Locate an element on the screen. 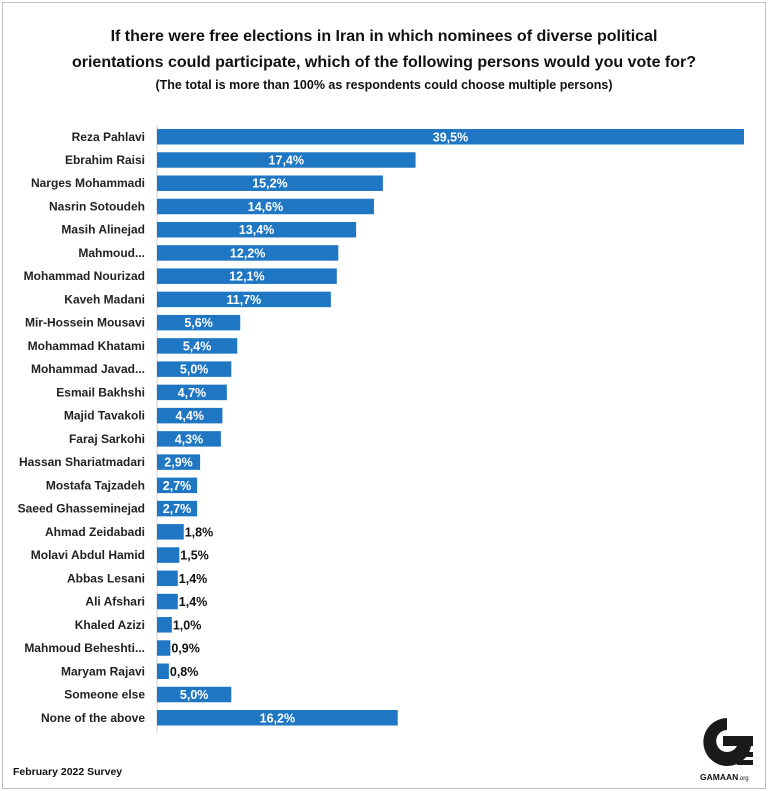  data-label: 5,6% is located at coordinates (198, 323).